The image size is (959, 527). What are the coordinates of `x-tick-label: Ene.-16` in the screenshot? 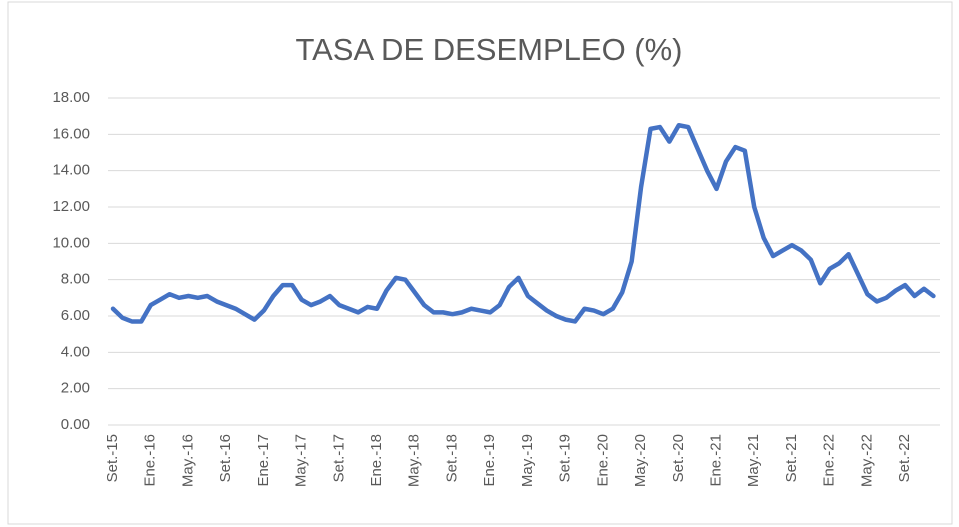 It's located at (150, 460).